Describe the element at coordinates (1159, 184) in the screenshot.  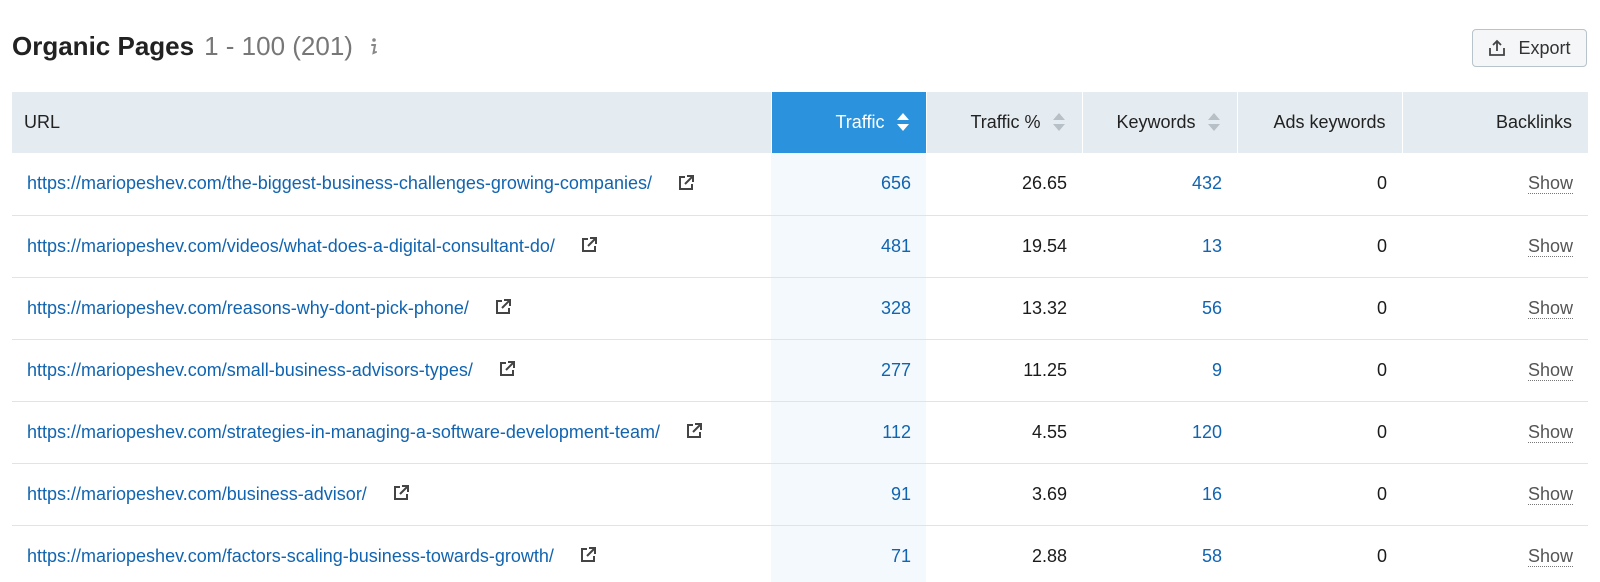
I see `keywords-cell: 432` at that location.